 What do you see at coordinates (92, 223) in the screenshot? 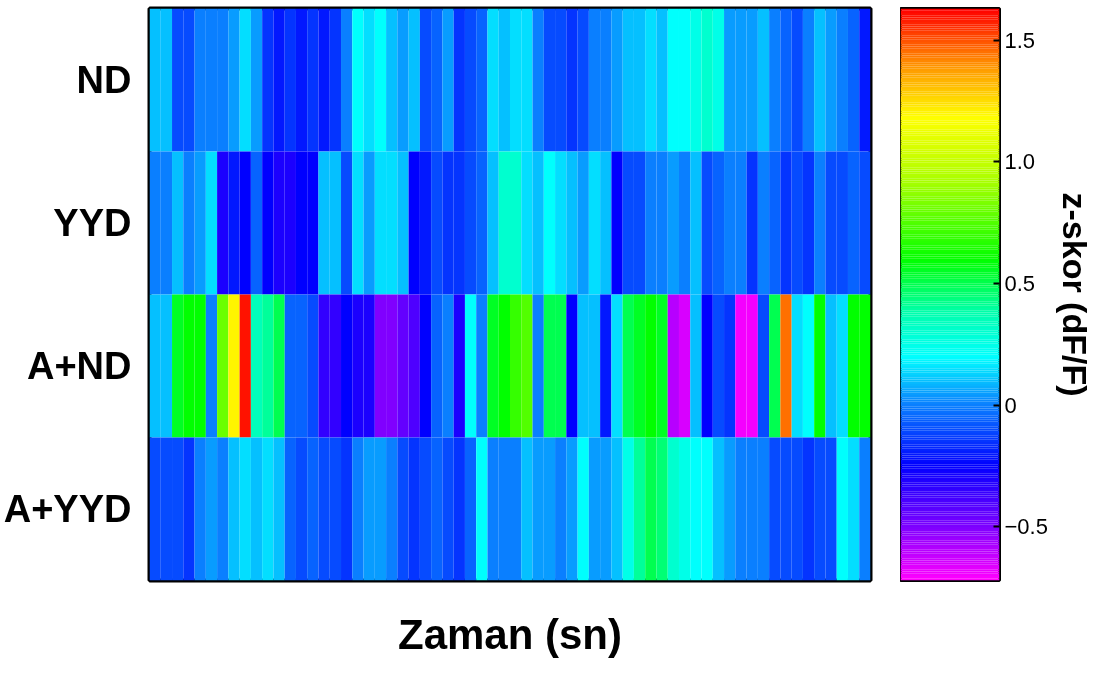
I see `y-tick-label: YYD` at bounding box center [92, 223].